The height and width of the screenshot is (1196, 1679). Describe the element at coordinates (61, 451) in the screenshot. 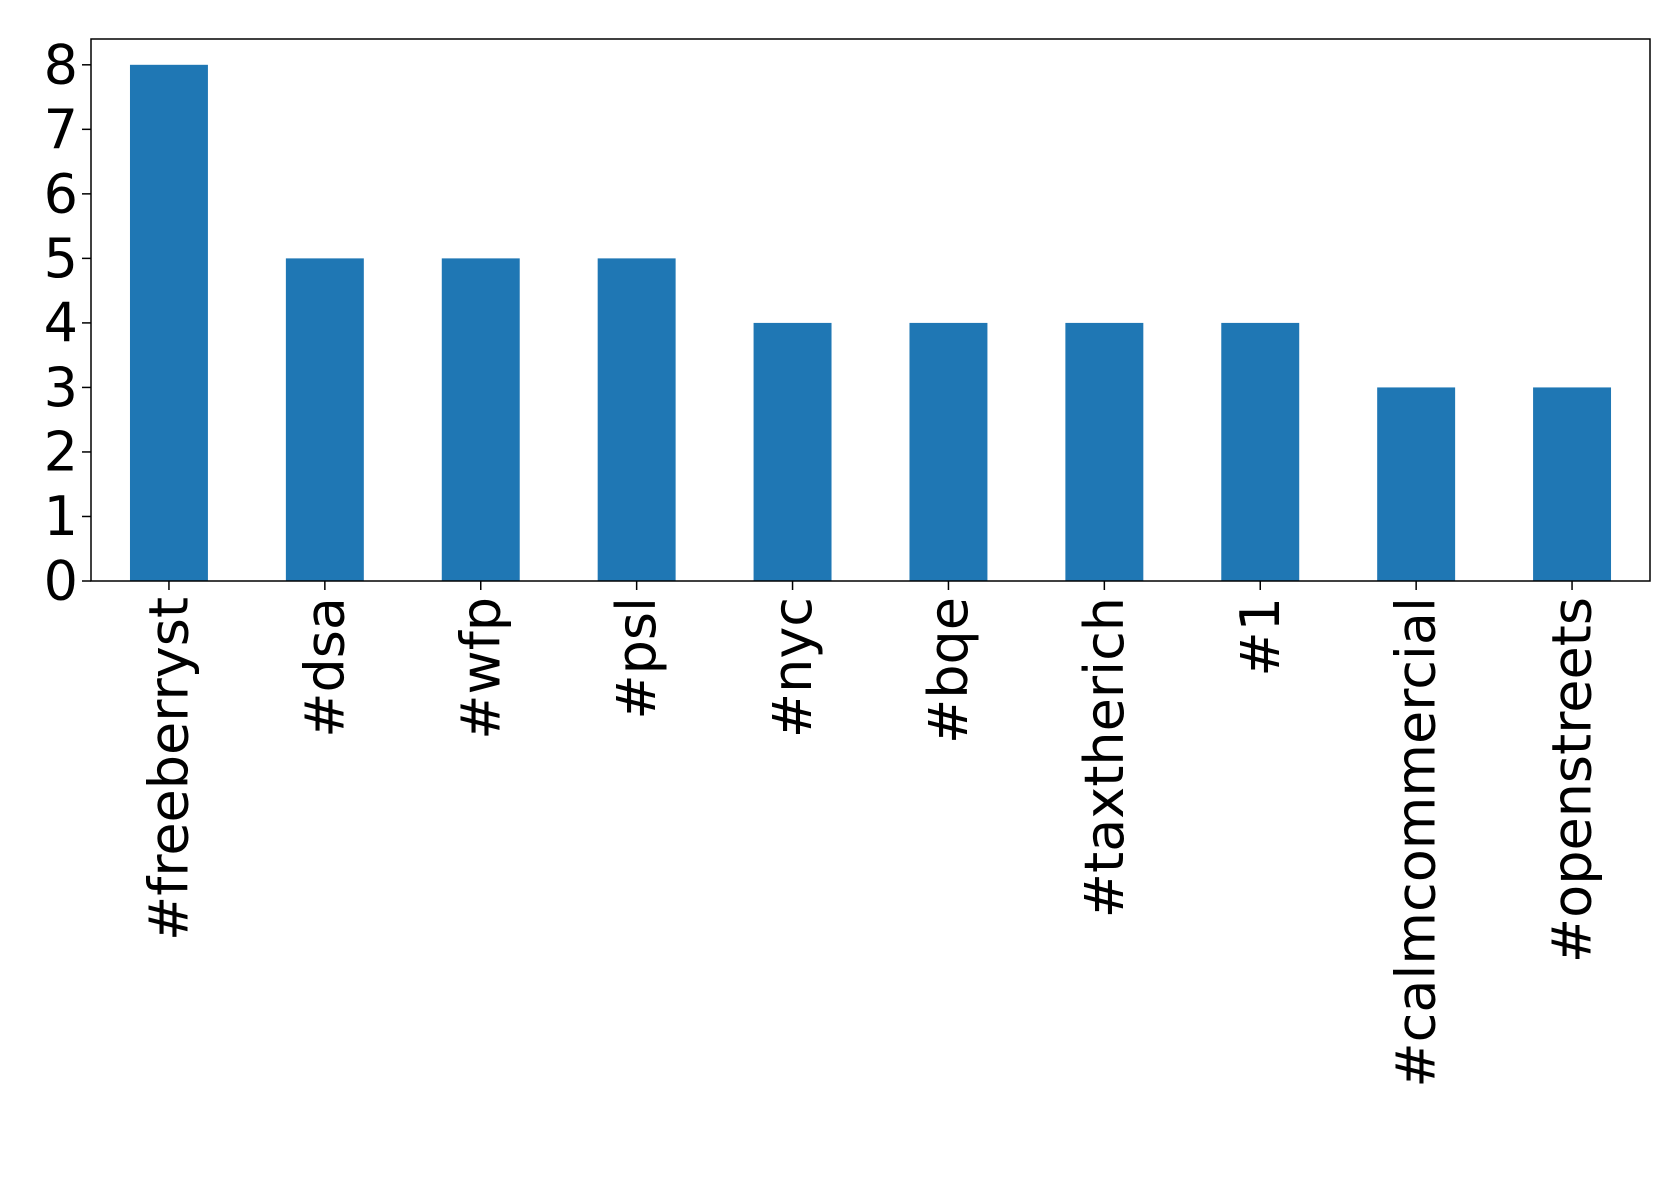

I see `y-tick-label-2: 2` at that location.